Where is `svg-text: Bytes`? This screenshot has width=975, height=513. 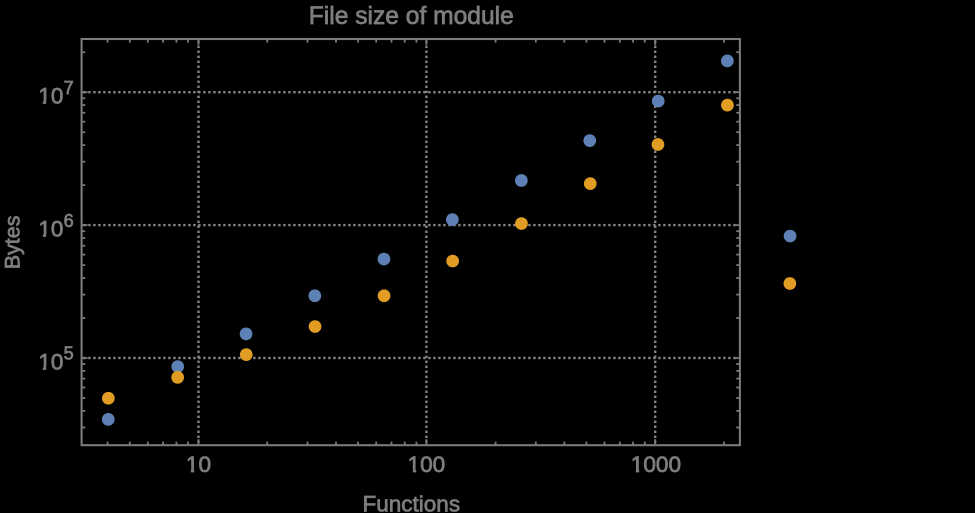
svg-text: Bytes is located at coordinates (13, 243).